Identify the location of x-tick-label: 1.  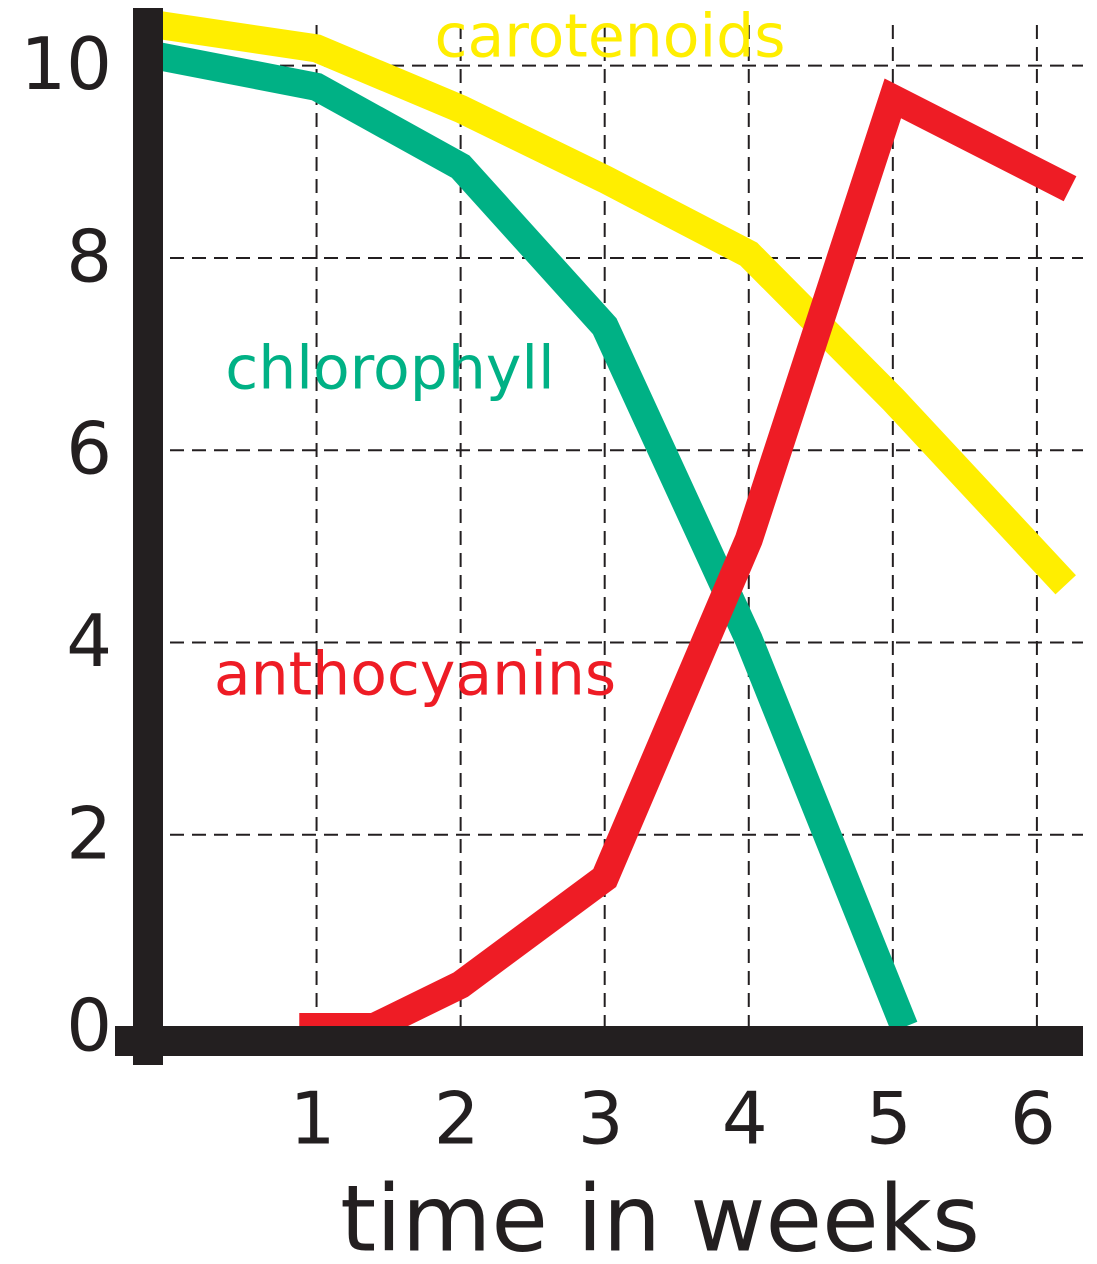
(313, 1119).